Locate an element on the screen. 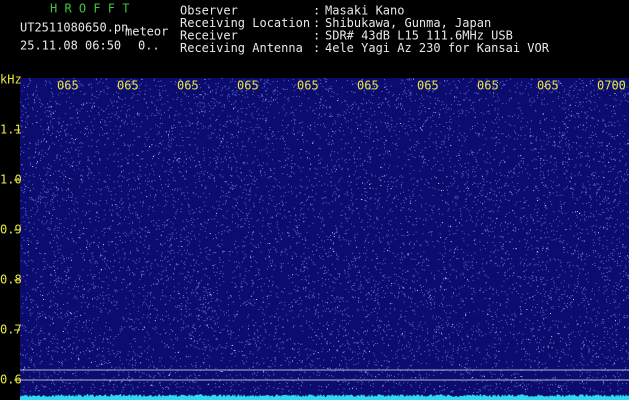 This screenshot has height=400, width=629. datetime: 25.11.08 06:50 is located at coordinates (70, 46).